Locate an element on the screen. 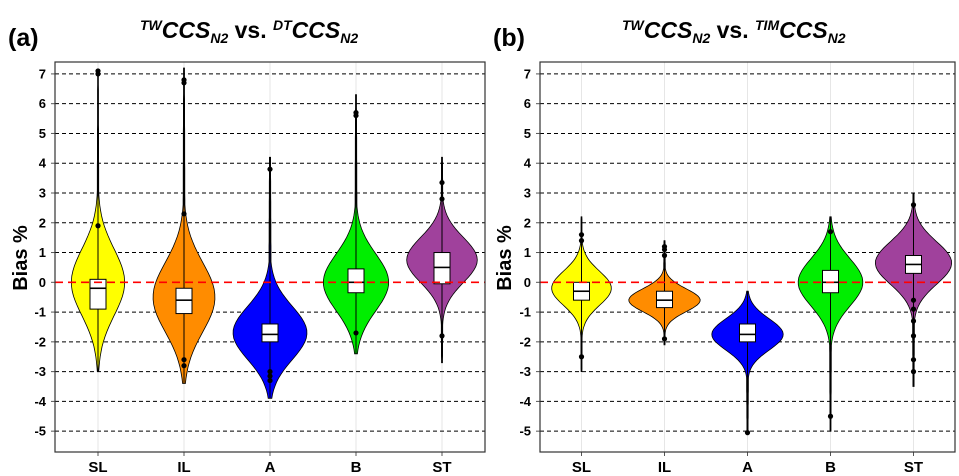 The height and width of the screenshot is (476, 959). y-axis-label-b: Bias % is located at coordinates (505, 258).